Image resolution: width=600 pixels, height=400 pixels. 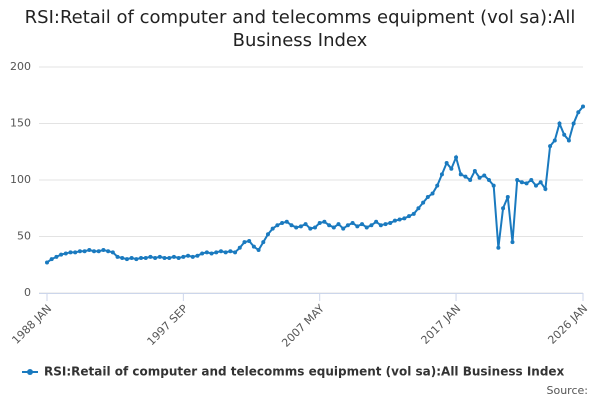 What do you see at coordinates (568, 390) in the screenshot?
I see `source: Source:` at bounding box center [568, 390].